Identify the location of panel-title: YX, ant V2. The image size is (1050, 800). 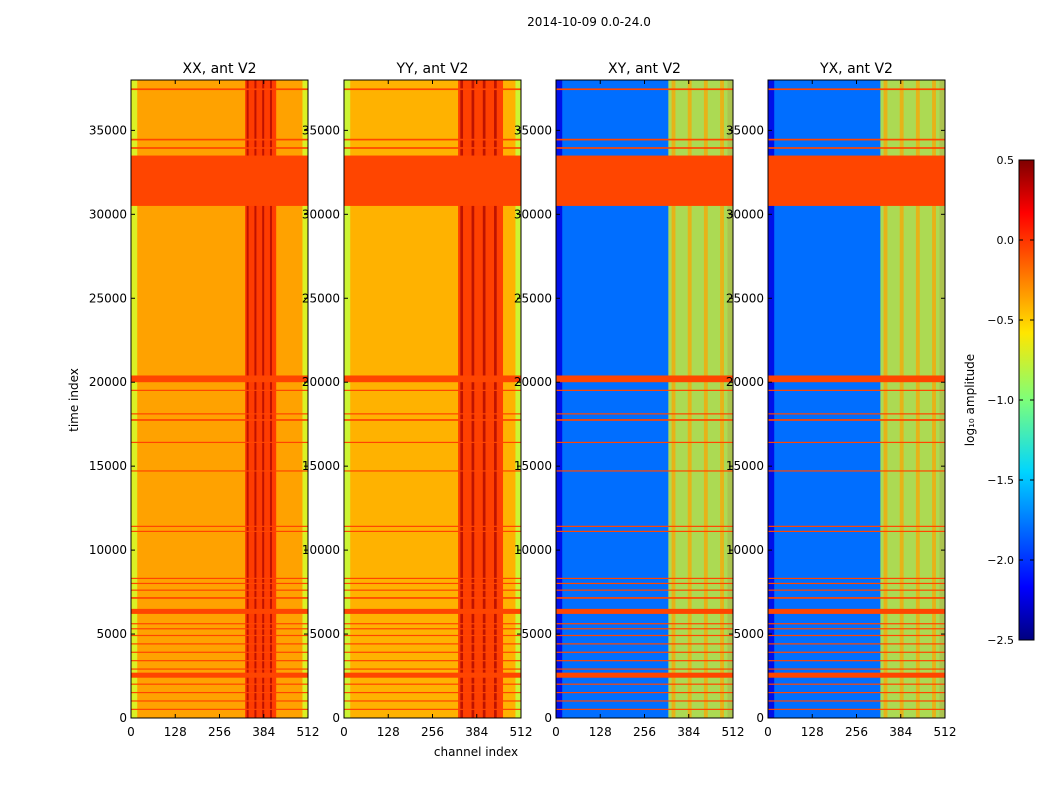
(856, 69).